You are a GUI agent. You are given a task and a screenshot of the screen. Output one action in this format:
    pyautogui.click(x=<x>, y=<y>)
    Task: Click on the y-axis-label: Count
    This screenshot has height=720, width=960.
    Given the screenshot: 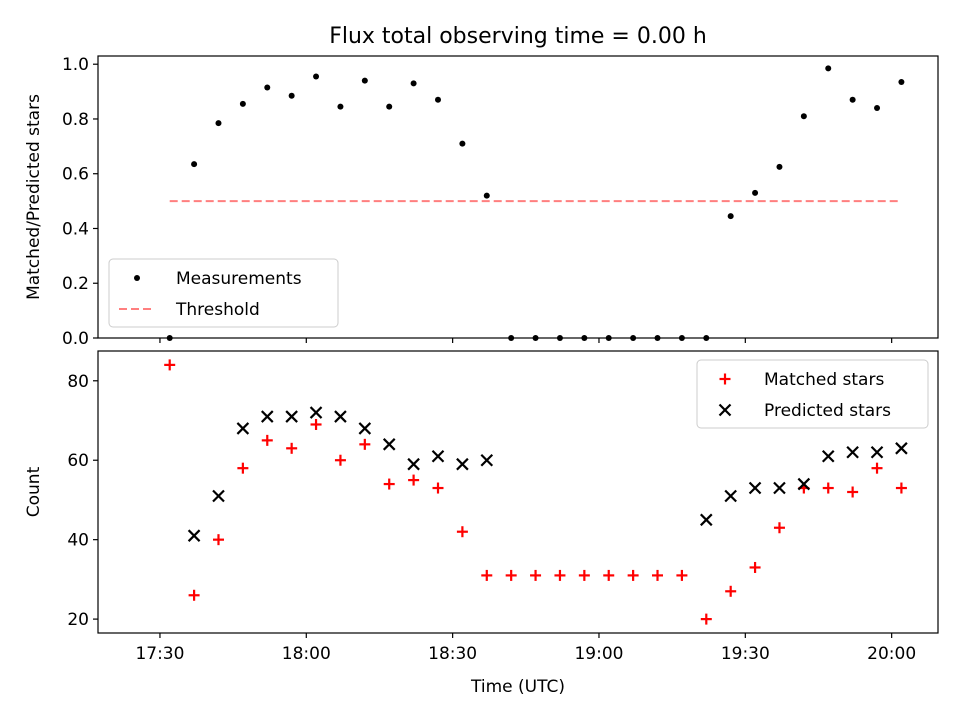 What is the action you would take?
    pyautogui.click(x=34, y=491)
    